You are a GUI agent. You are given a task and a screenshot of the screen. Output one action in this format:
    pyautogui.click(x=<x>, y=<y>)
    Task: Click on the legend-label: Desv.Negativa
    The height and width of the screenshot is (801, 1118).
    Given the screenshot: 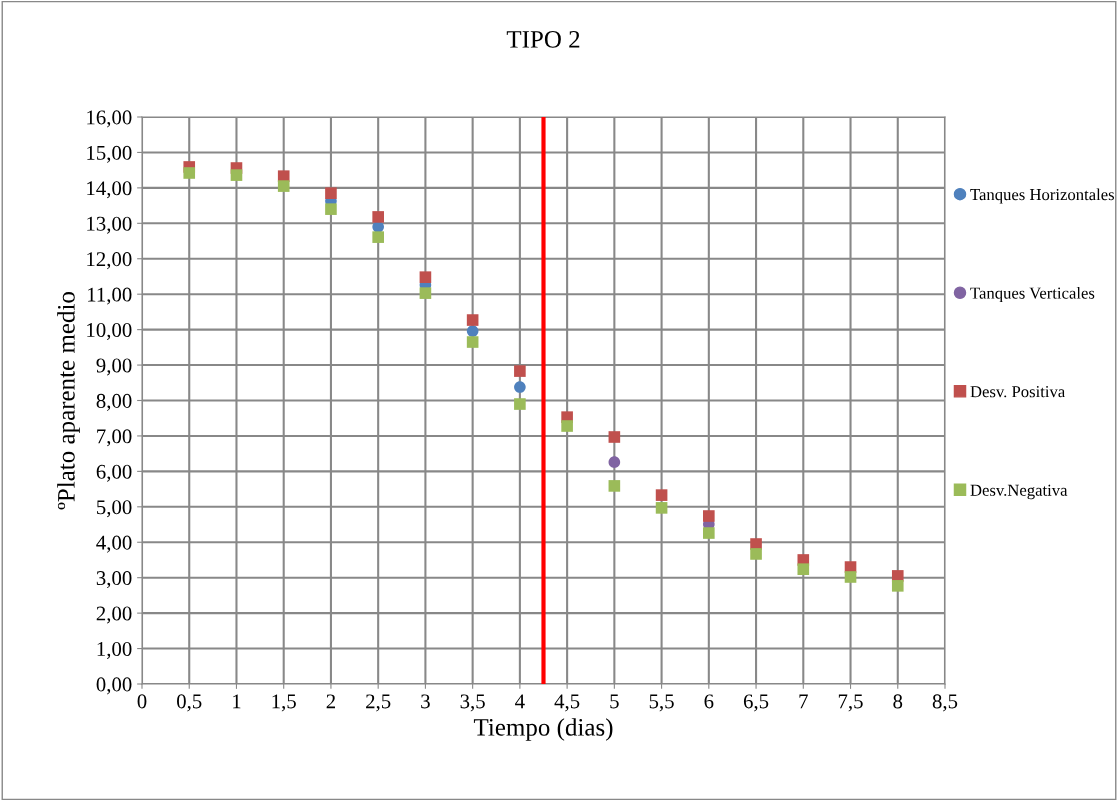 What is the action you would take?
    pyautogui.click(x=1019, y=492)
    